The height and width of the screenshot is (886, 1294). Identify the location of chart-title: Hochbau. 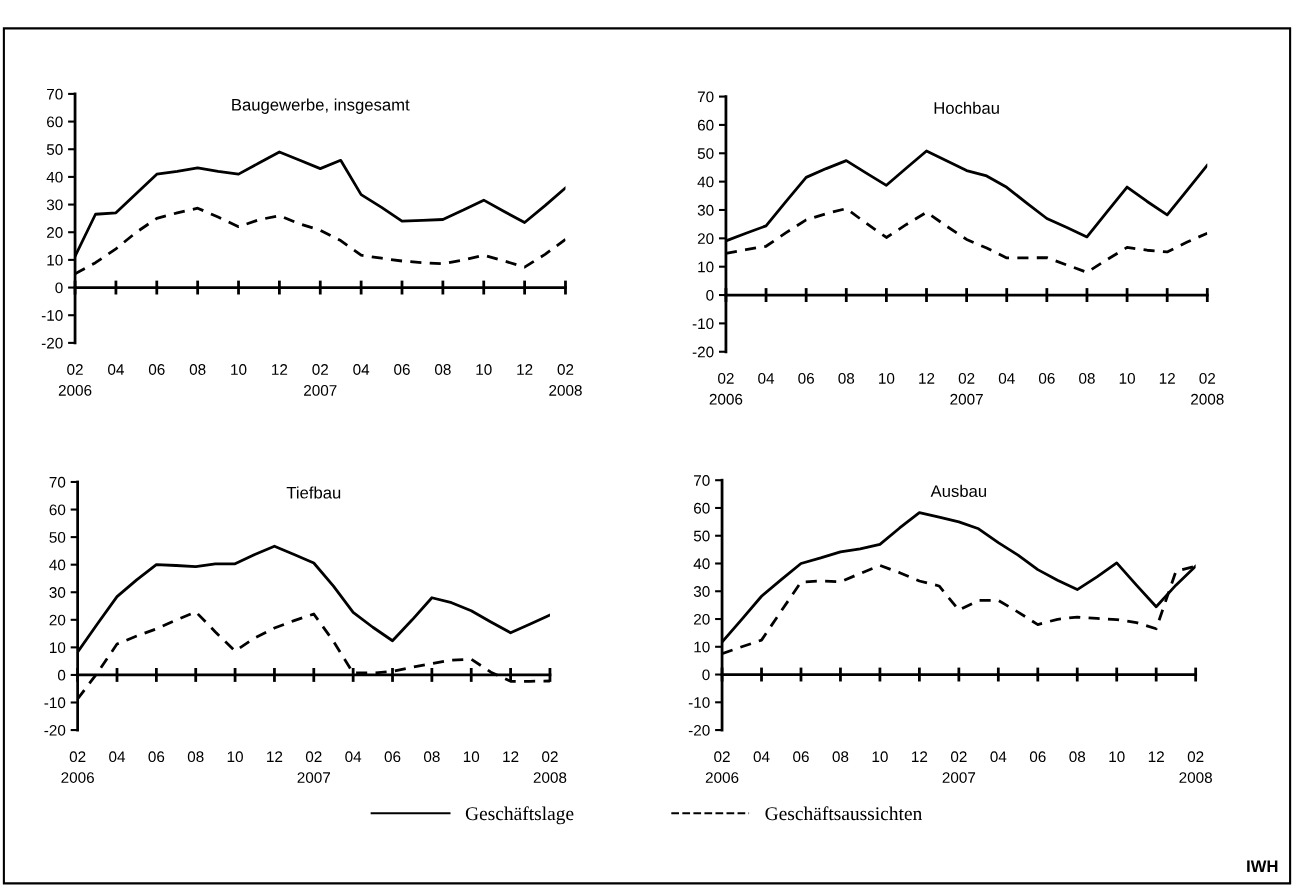
(966, 107).